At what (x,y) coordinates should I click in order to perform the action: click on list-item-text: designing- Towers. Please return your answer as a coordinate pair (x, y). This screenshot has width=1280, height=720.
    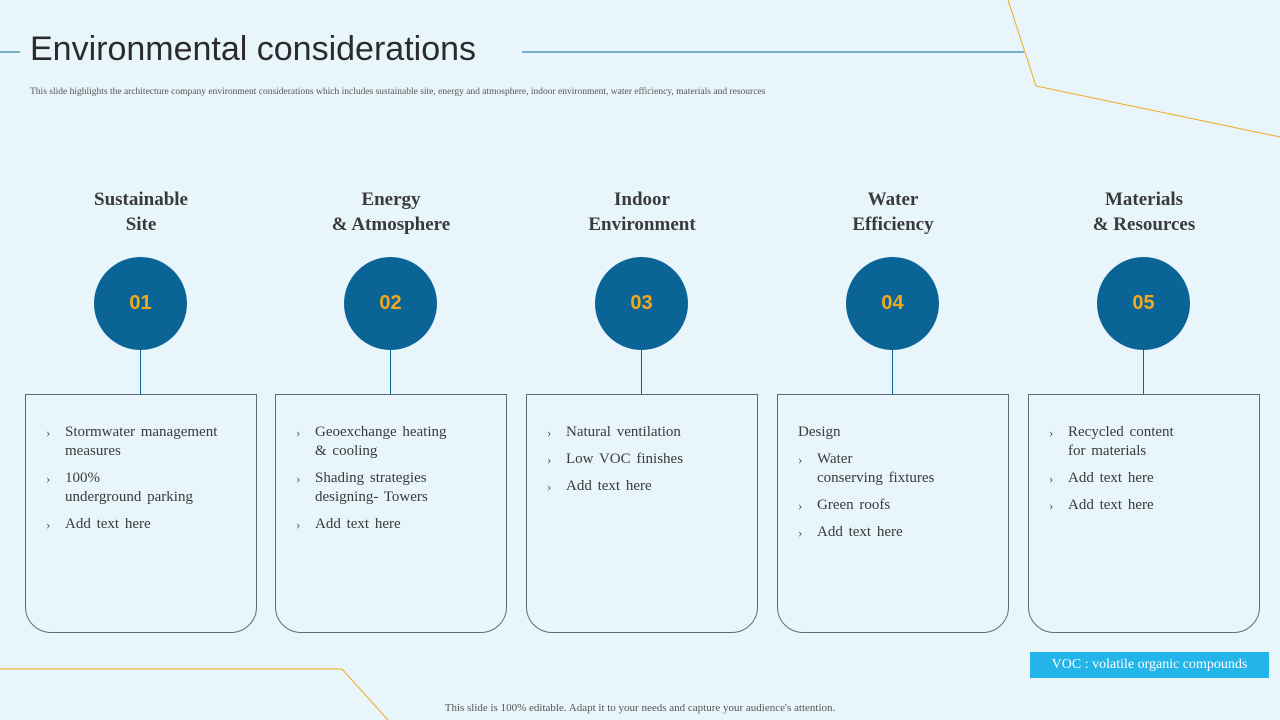
    Looking at the image, I should click on (371, 497).